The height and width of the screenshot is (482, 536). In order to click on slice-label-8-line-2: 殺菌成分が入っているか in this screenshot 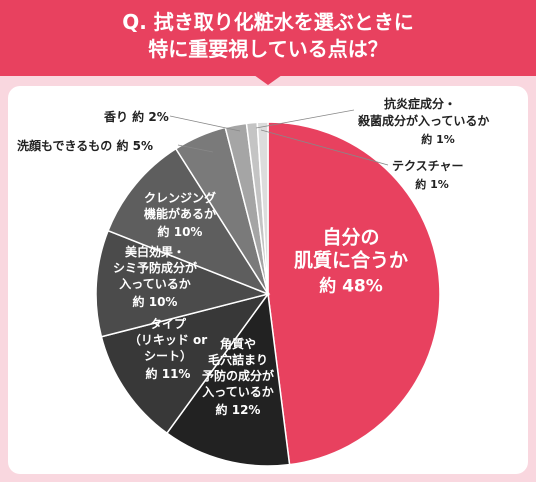, I will do `click(423, 120)`.